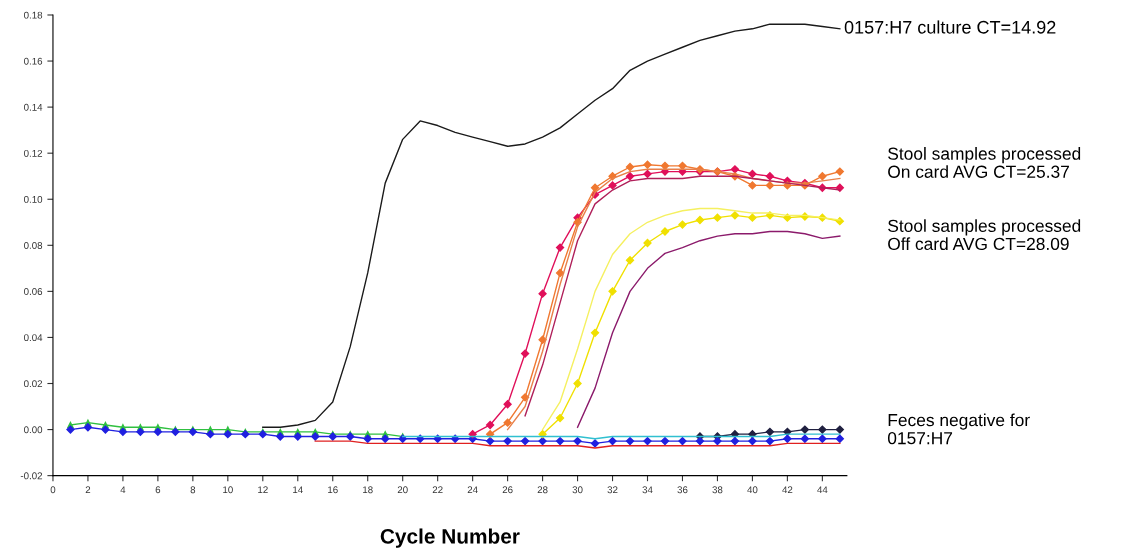 This screenshot has width=1139, height=555. I want to click on text: Feces negative for 0157:H7, so click(958, 429).